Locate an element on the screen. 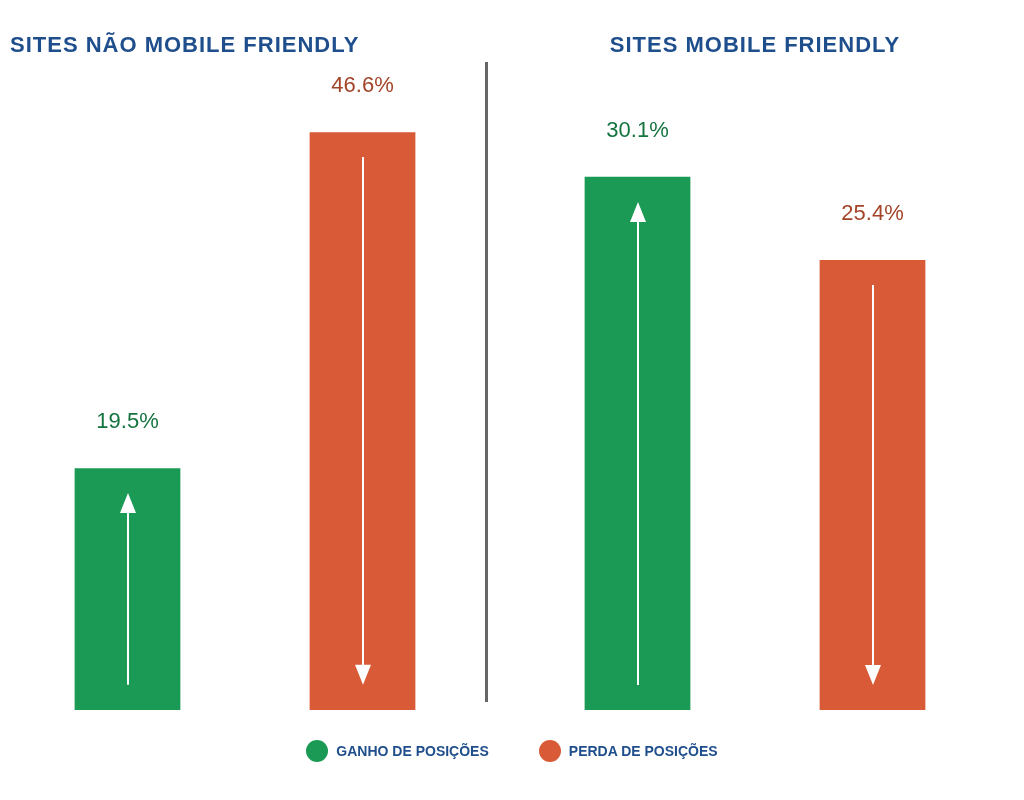 The height and width of the screenshot is (800, 1024). data-label: 46.6% is located at coordinates (362, 85).